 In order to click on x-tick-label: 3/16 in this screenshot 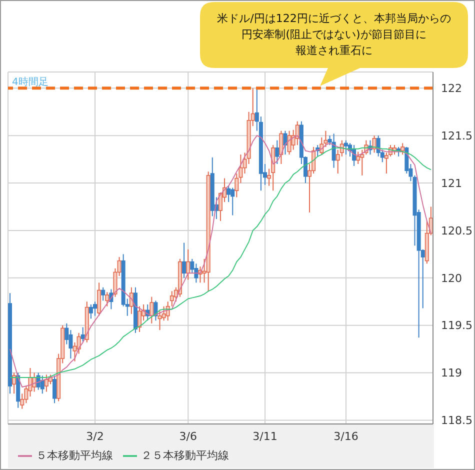, I will do `click(346, 436)`.